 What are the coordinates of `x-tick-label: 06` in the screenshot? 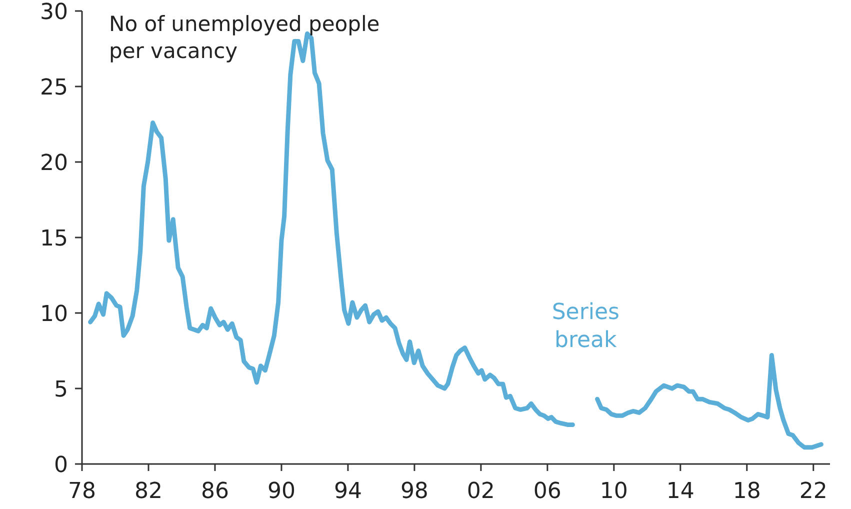 It's located at (547, 491).